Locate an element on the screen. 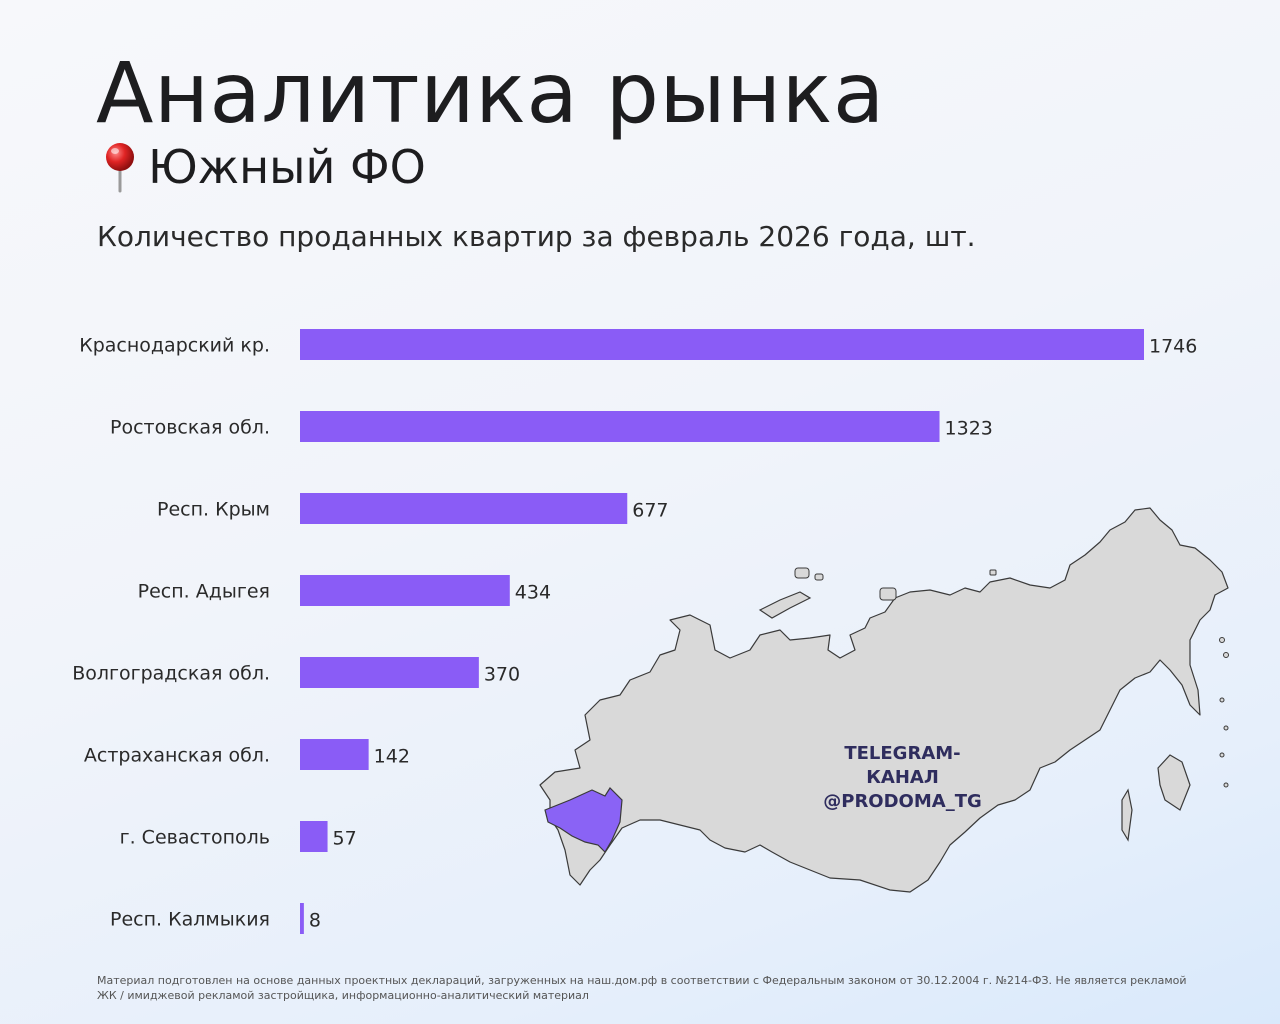 Image resolution: width=1280 pixels, height=1024 pixels. region-subtitle: Южный ФО is located at coordinates (287, 167).